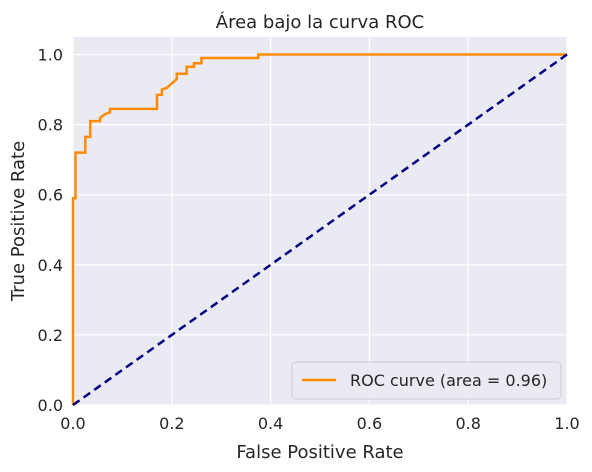  What do you see at coordinates (467, 423) in the screenshot?
I see `x-tick-label: 0.8` at bounding box center [467, 423].